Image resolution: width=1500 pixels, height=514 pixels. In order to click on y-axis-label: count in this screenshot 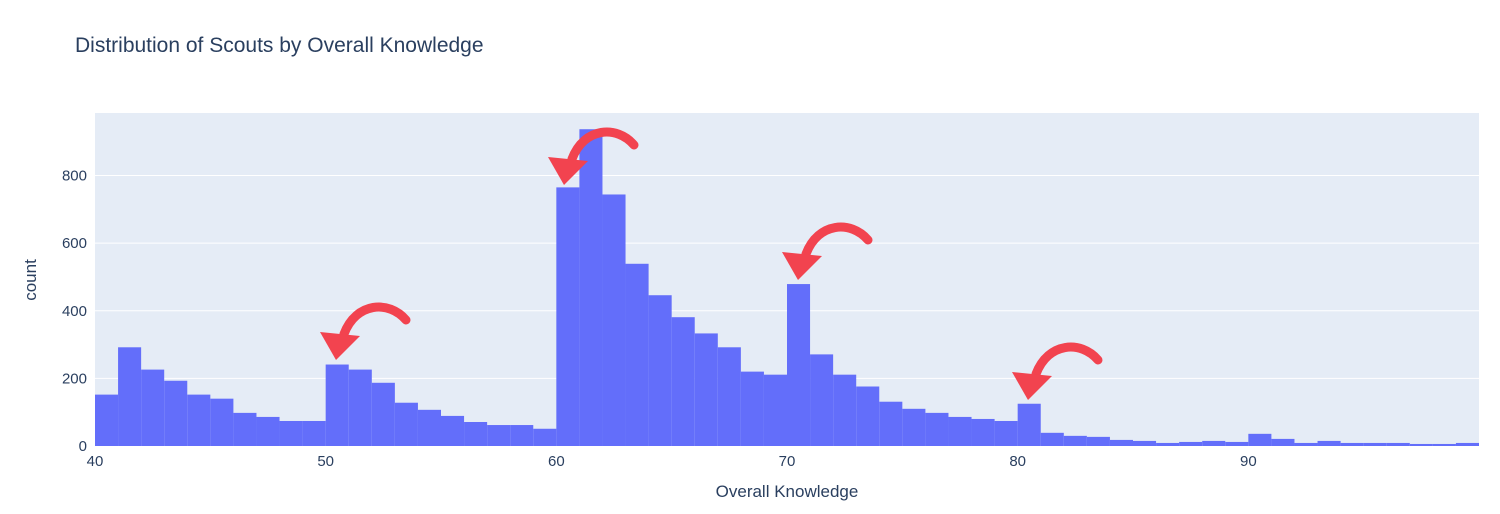, I will do `click(30, 280)`.